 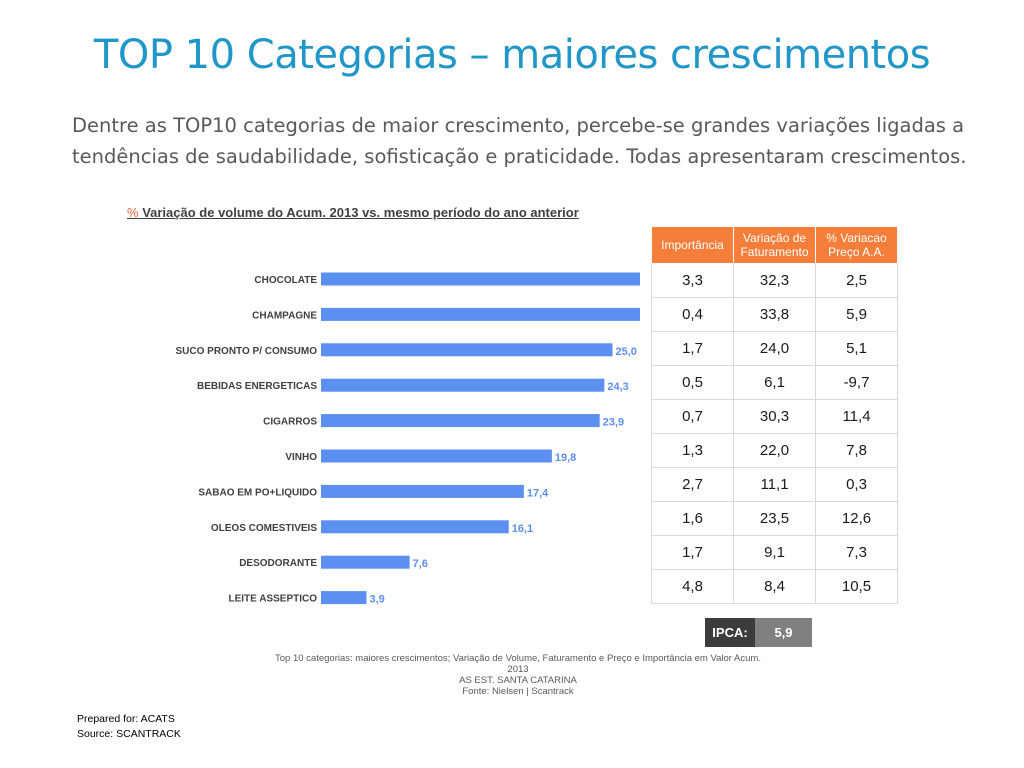 I want to click on value-label: 16,1, so click(x=522, y=529).